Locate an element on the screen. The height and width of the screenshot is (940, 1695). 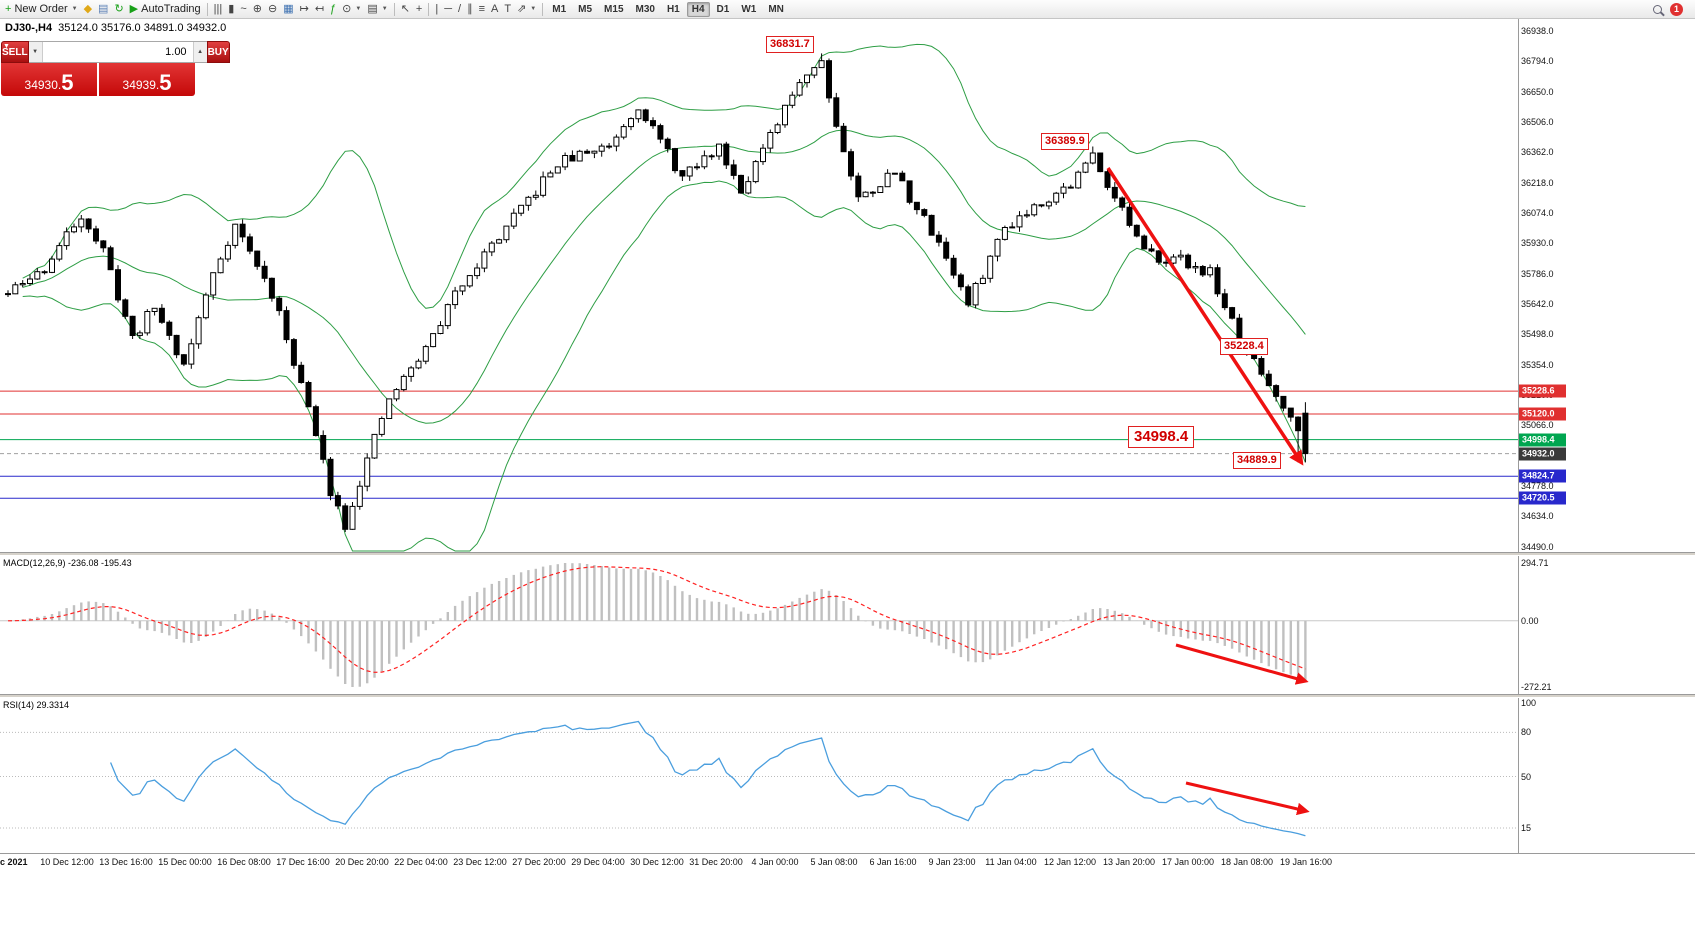
timeframe-h1-button: H1 is located at coordinates (673, 9).